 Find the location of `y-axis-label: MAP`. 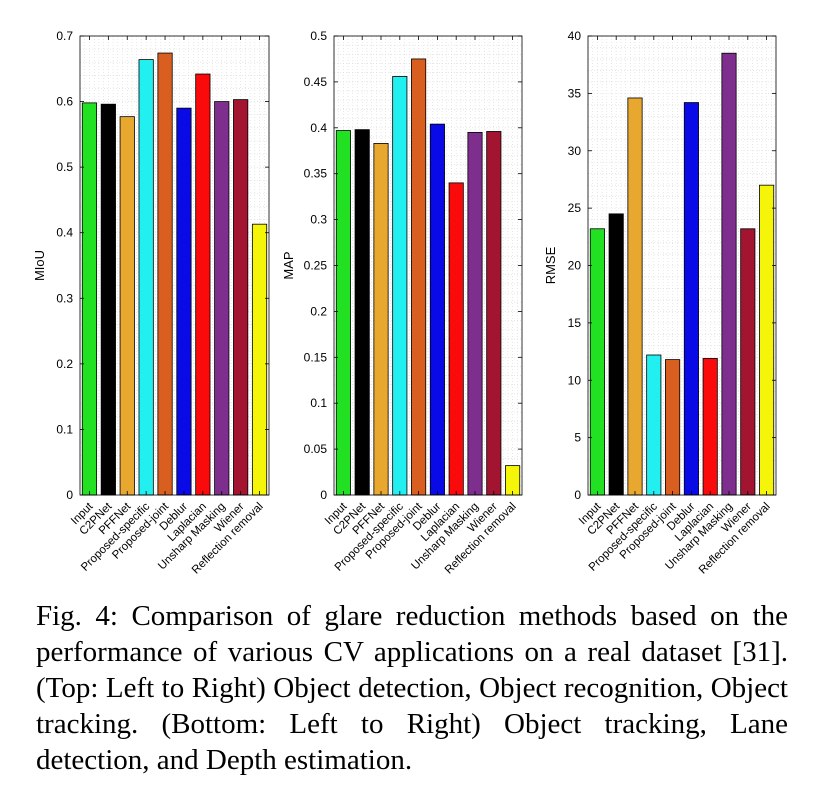

y-axis-label: MAP is located at coordinates (288, 265).